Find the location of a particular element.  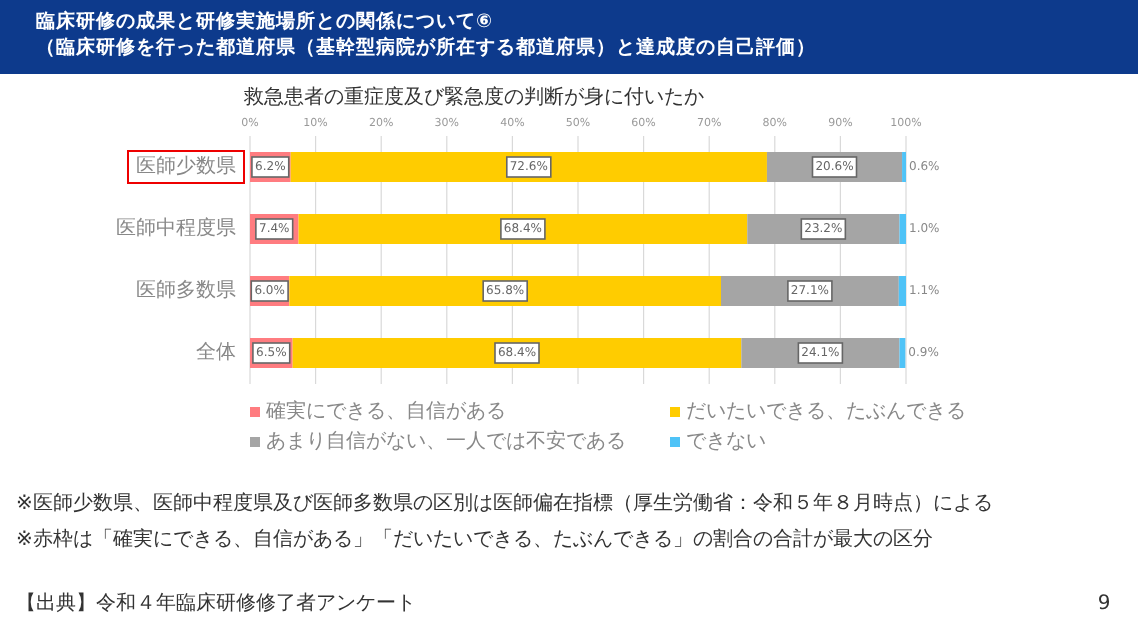

legend-label: 確実にできる、自信がある is located at coordinates (385, 411).